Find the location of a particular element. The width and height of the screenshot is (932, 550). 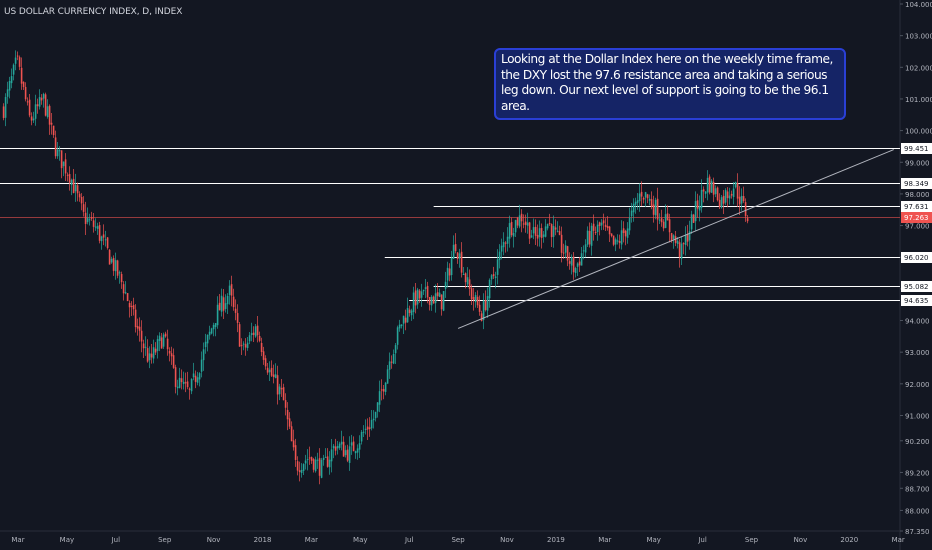

time-tick-label: Sep is located at coordinates (458, 540).